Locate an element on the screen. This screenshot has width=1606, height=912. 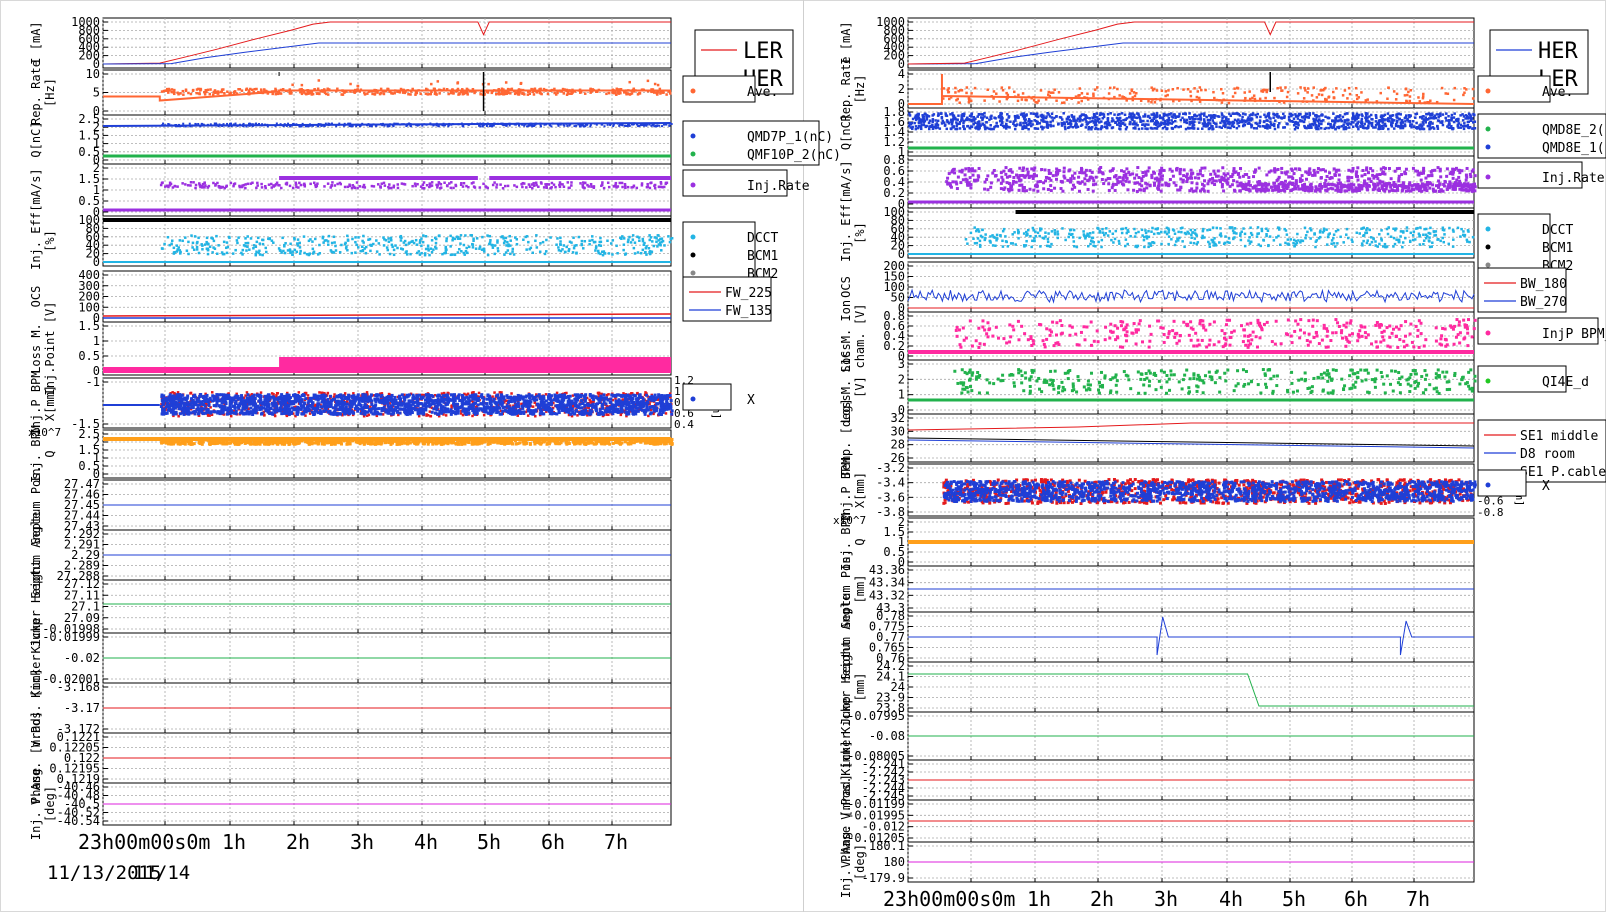
y-tick-label: 0.5 is located at coordinates (89, 201).